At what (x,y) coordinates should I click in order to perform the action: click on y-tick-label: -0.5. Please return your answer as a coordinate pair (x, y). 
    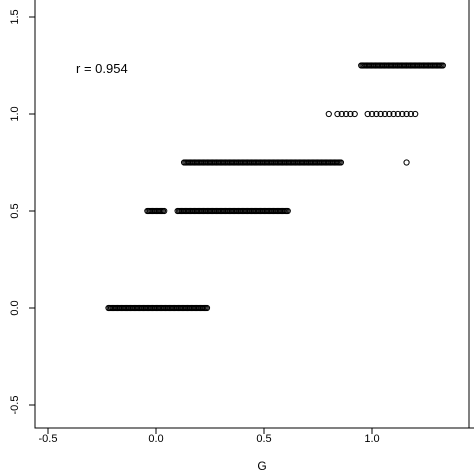
    Looking at the image, I should click on (15, 405).